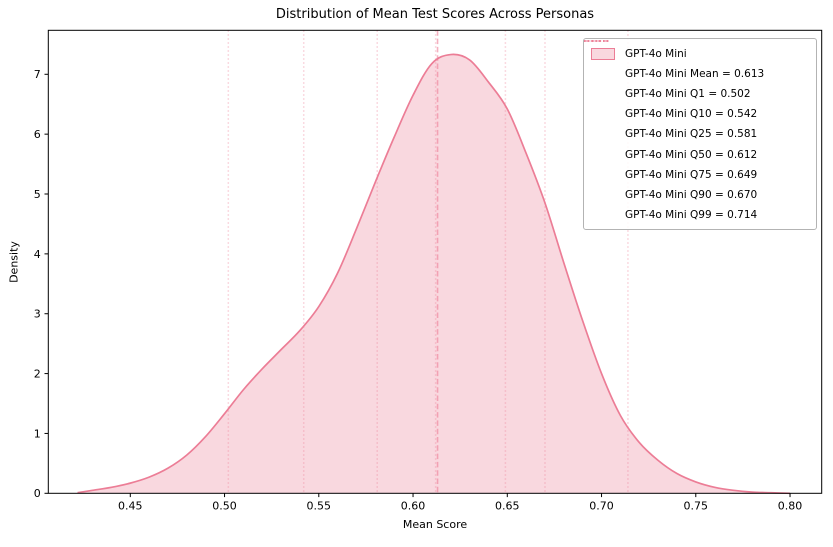 This screenshot has width=833, height=547. I want to click on legend-label: GPT-4o Mini Q75 = 0.649, so click(691, 174).